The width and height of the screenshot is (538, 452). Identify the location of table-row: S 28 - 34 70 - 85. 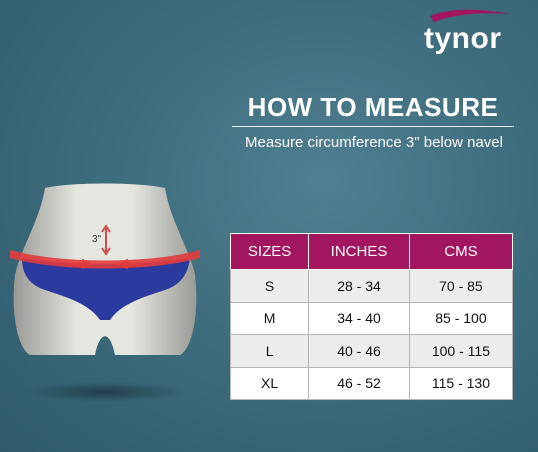
(371, 286).